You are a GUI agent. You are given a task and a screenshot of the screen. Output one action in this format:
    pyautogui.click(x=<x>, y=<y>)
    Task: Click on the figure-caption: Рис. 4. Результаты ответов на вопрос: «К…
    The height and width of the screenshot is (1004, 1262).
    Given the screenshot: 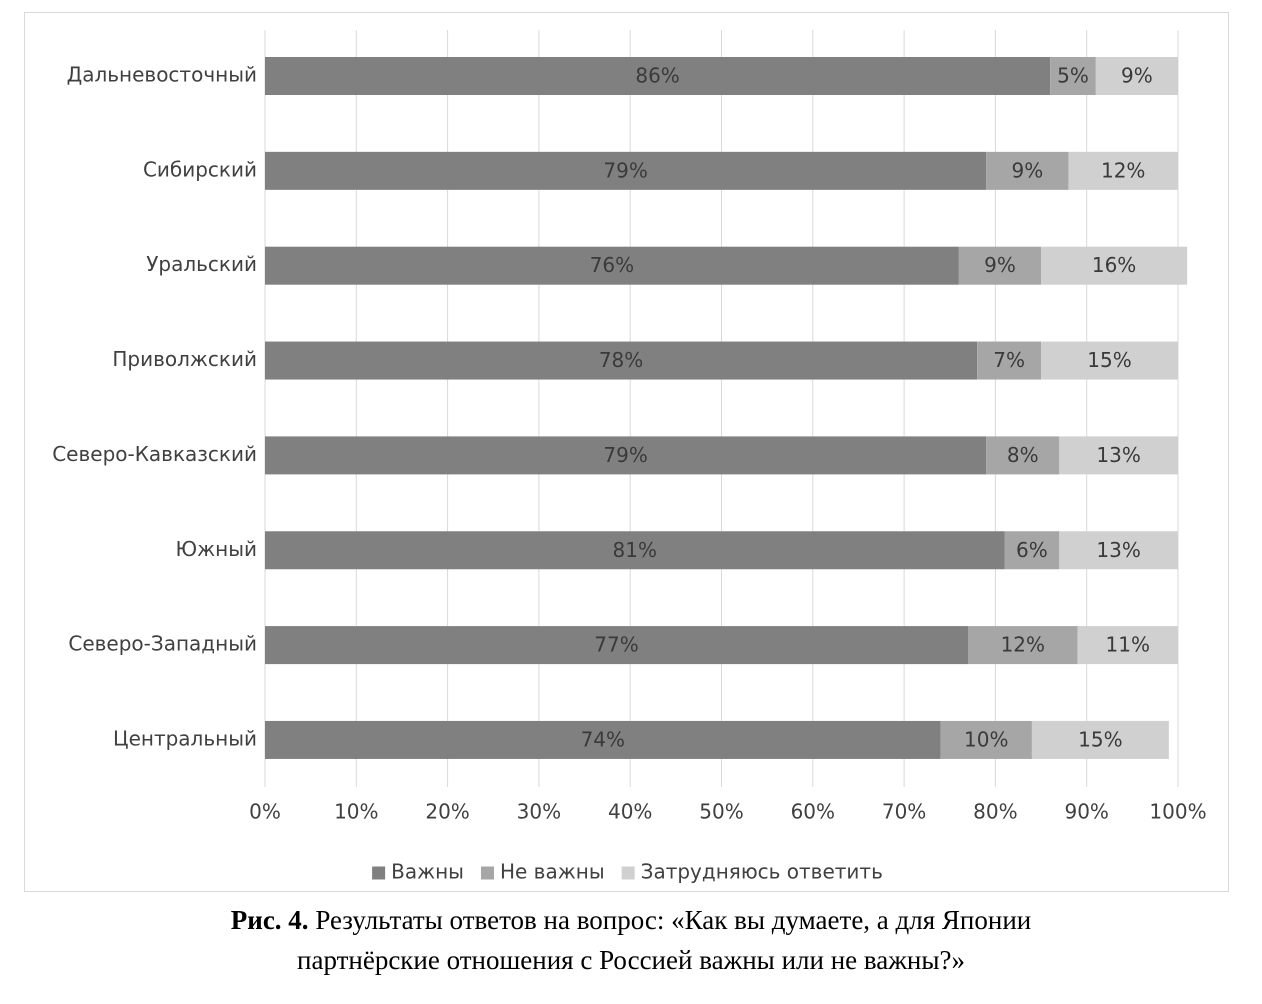 What is the action you would take?
    pyautogui.click(x=631, y=940)
    